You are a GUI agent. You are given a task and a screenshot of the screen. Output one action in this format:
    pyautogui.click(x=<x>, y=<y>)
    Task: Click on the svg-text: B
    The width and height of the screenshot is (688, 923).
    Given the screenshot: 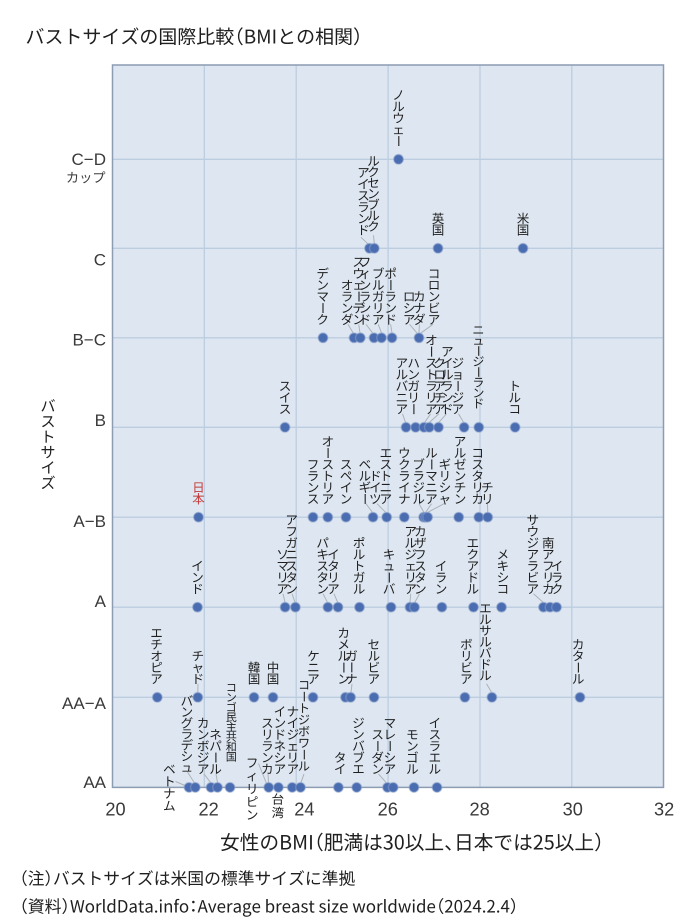 What is the action you would take?
    pyautogui.click(x=100, y=420)
    